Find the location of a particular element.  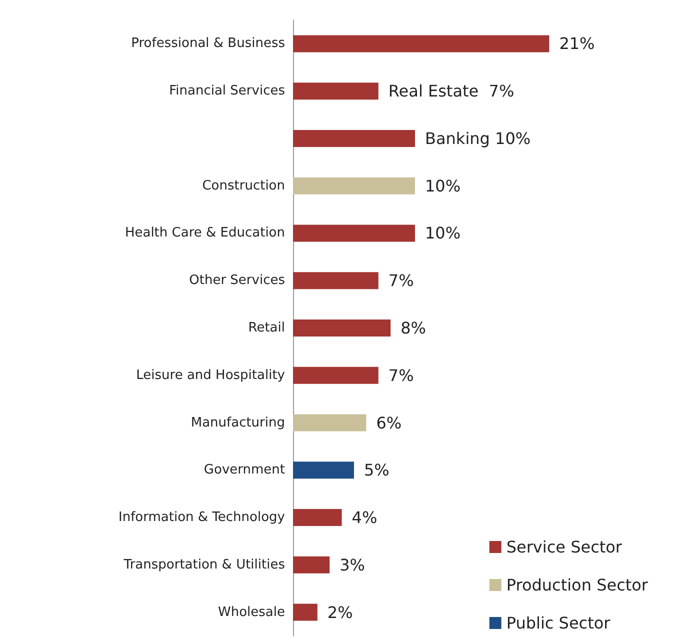

data-label: 4% is located at coordinates (365, 518).